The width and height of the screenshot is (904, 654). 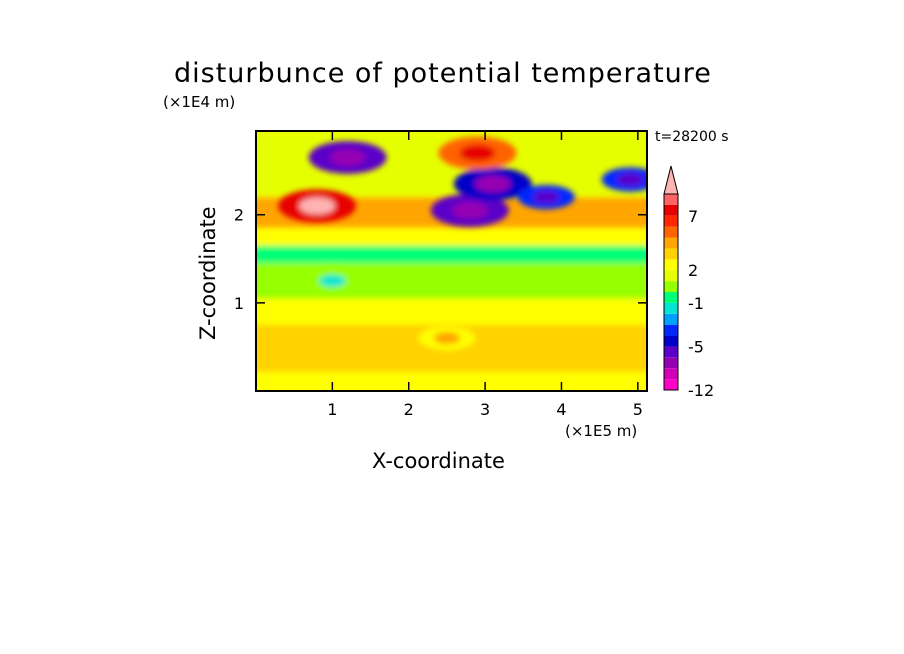 I want to click on colorbar-tick-label: 2, so click(x=693, y=270).